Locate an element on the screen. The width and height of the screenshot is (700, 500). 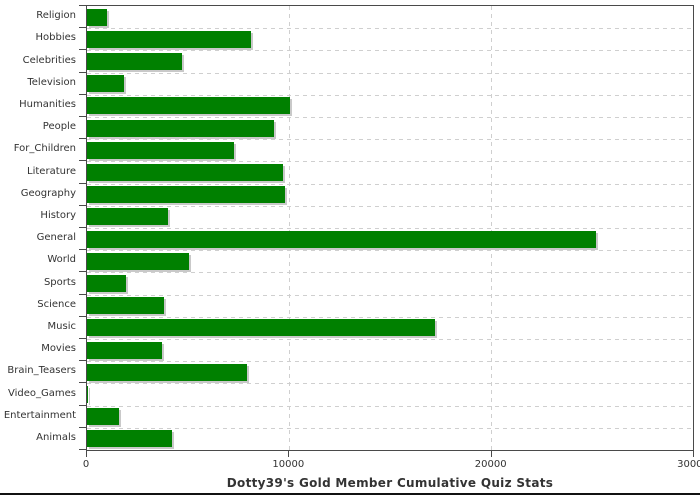
bar-literature is located at coordinates (185, 172).